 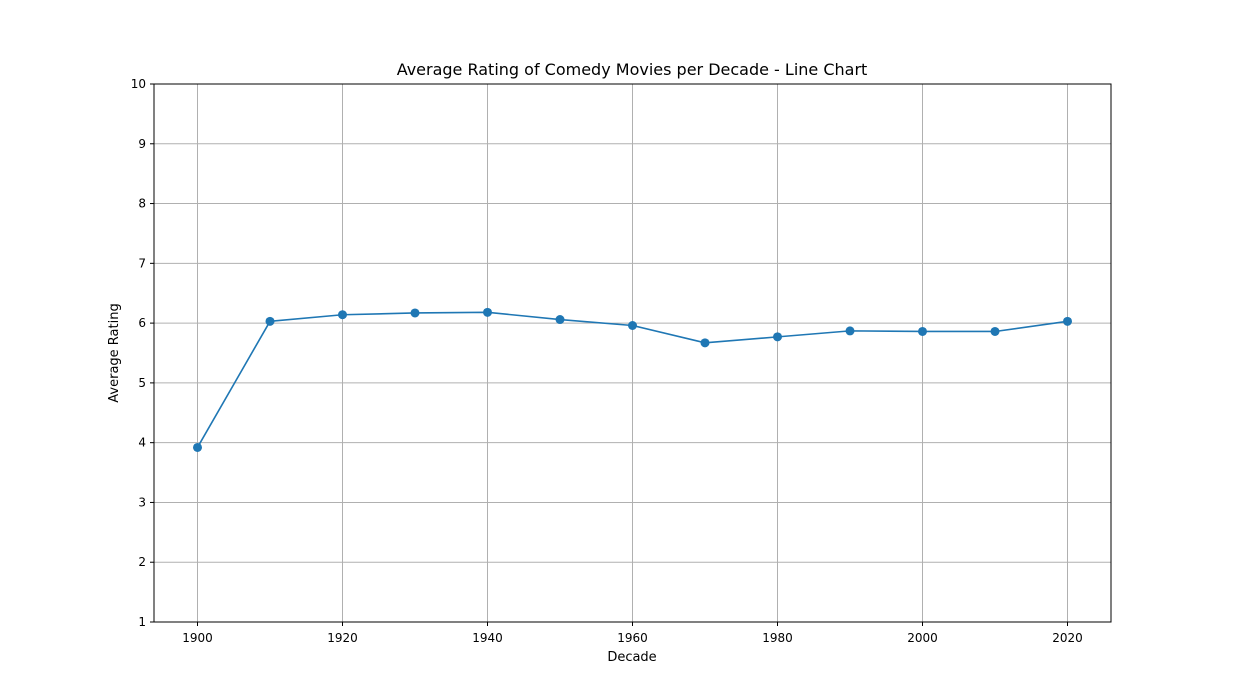 I want to click on x-tick-label: 1900, so click(x=197, y=638).